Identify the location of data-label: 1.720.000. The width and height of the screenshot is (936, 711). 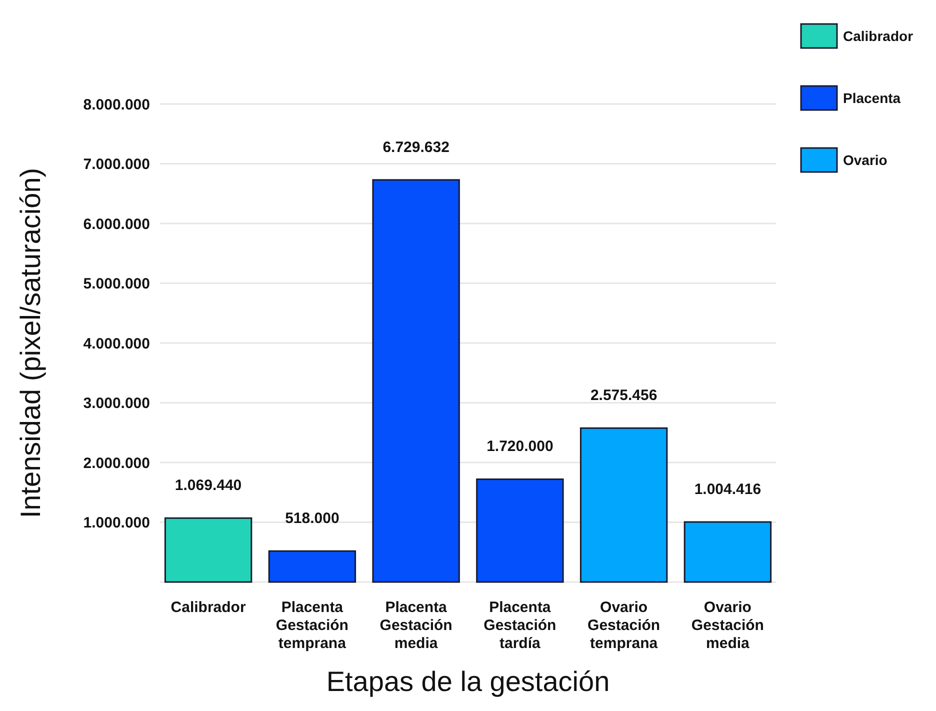
(520, 447).